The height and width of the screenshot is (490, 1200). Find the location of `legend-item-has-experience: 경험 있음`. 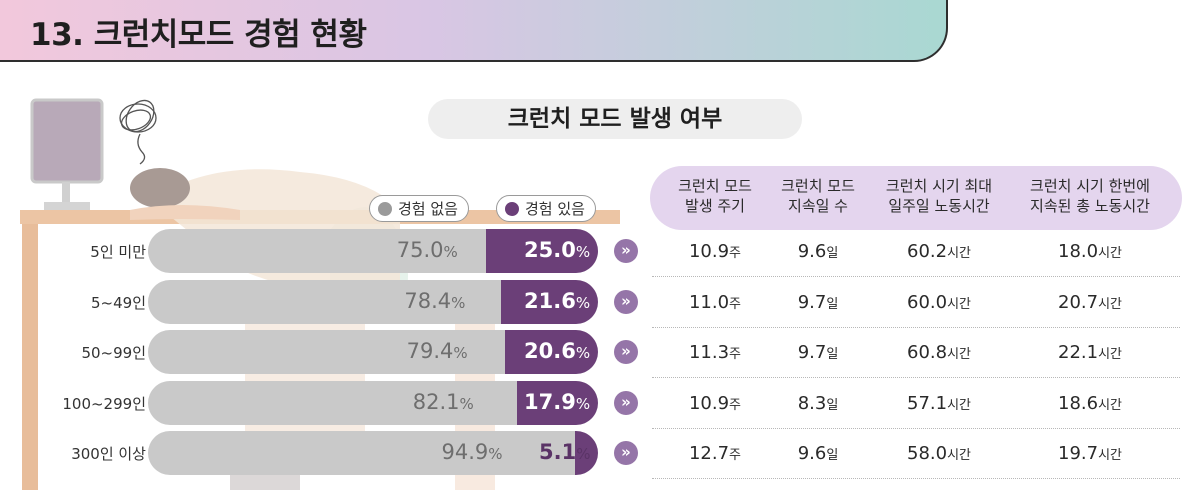

legend-item-has-experience: 경험 있음 is located at coordinates (546, 208).